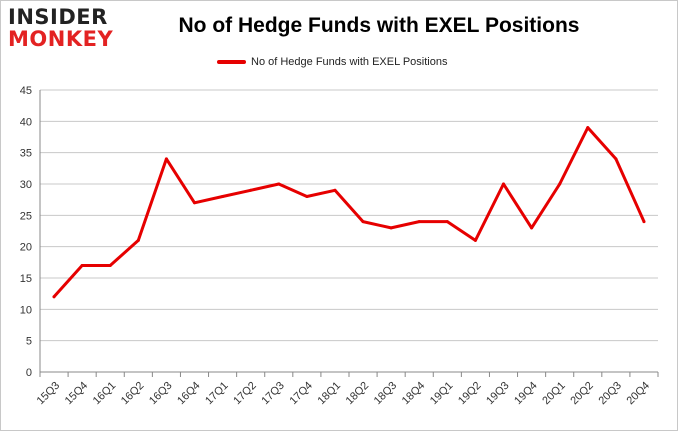 The image size is (678, 431). I want to click on y-tick-label: 45, so click(26, 91).